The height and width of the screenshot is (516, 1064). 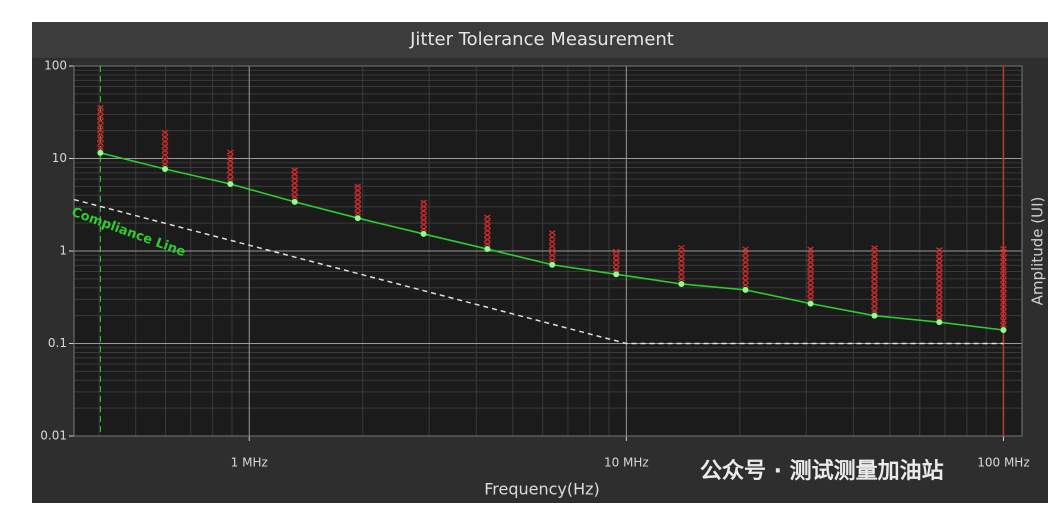 What do you see at coordinates (1003, 463) in the screenshot?
I see `x-tick-label: 100 MHz` at bounding box center [1003, 463].